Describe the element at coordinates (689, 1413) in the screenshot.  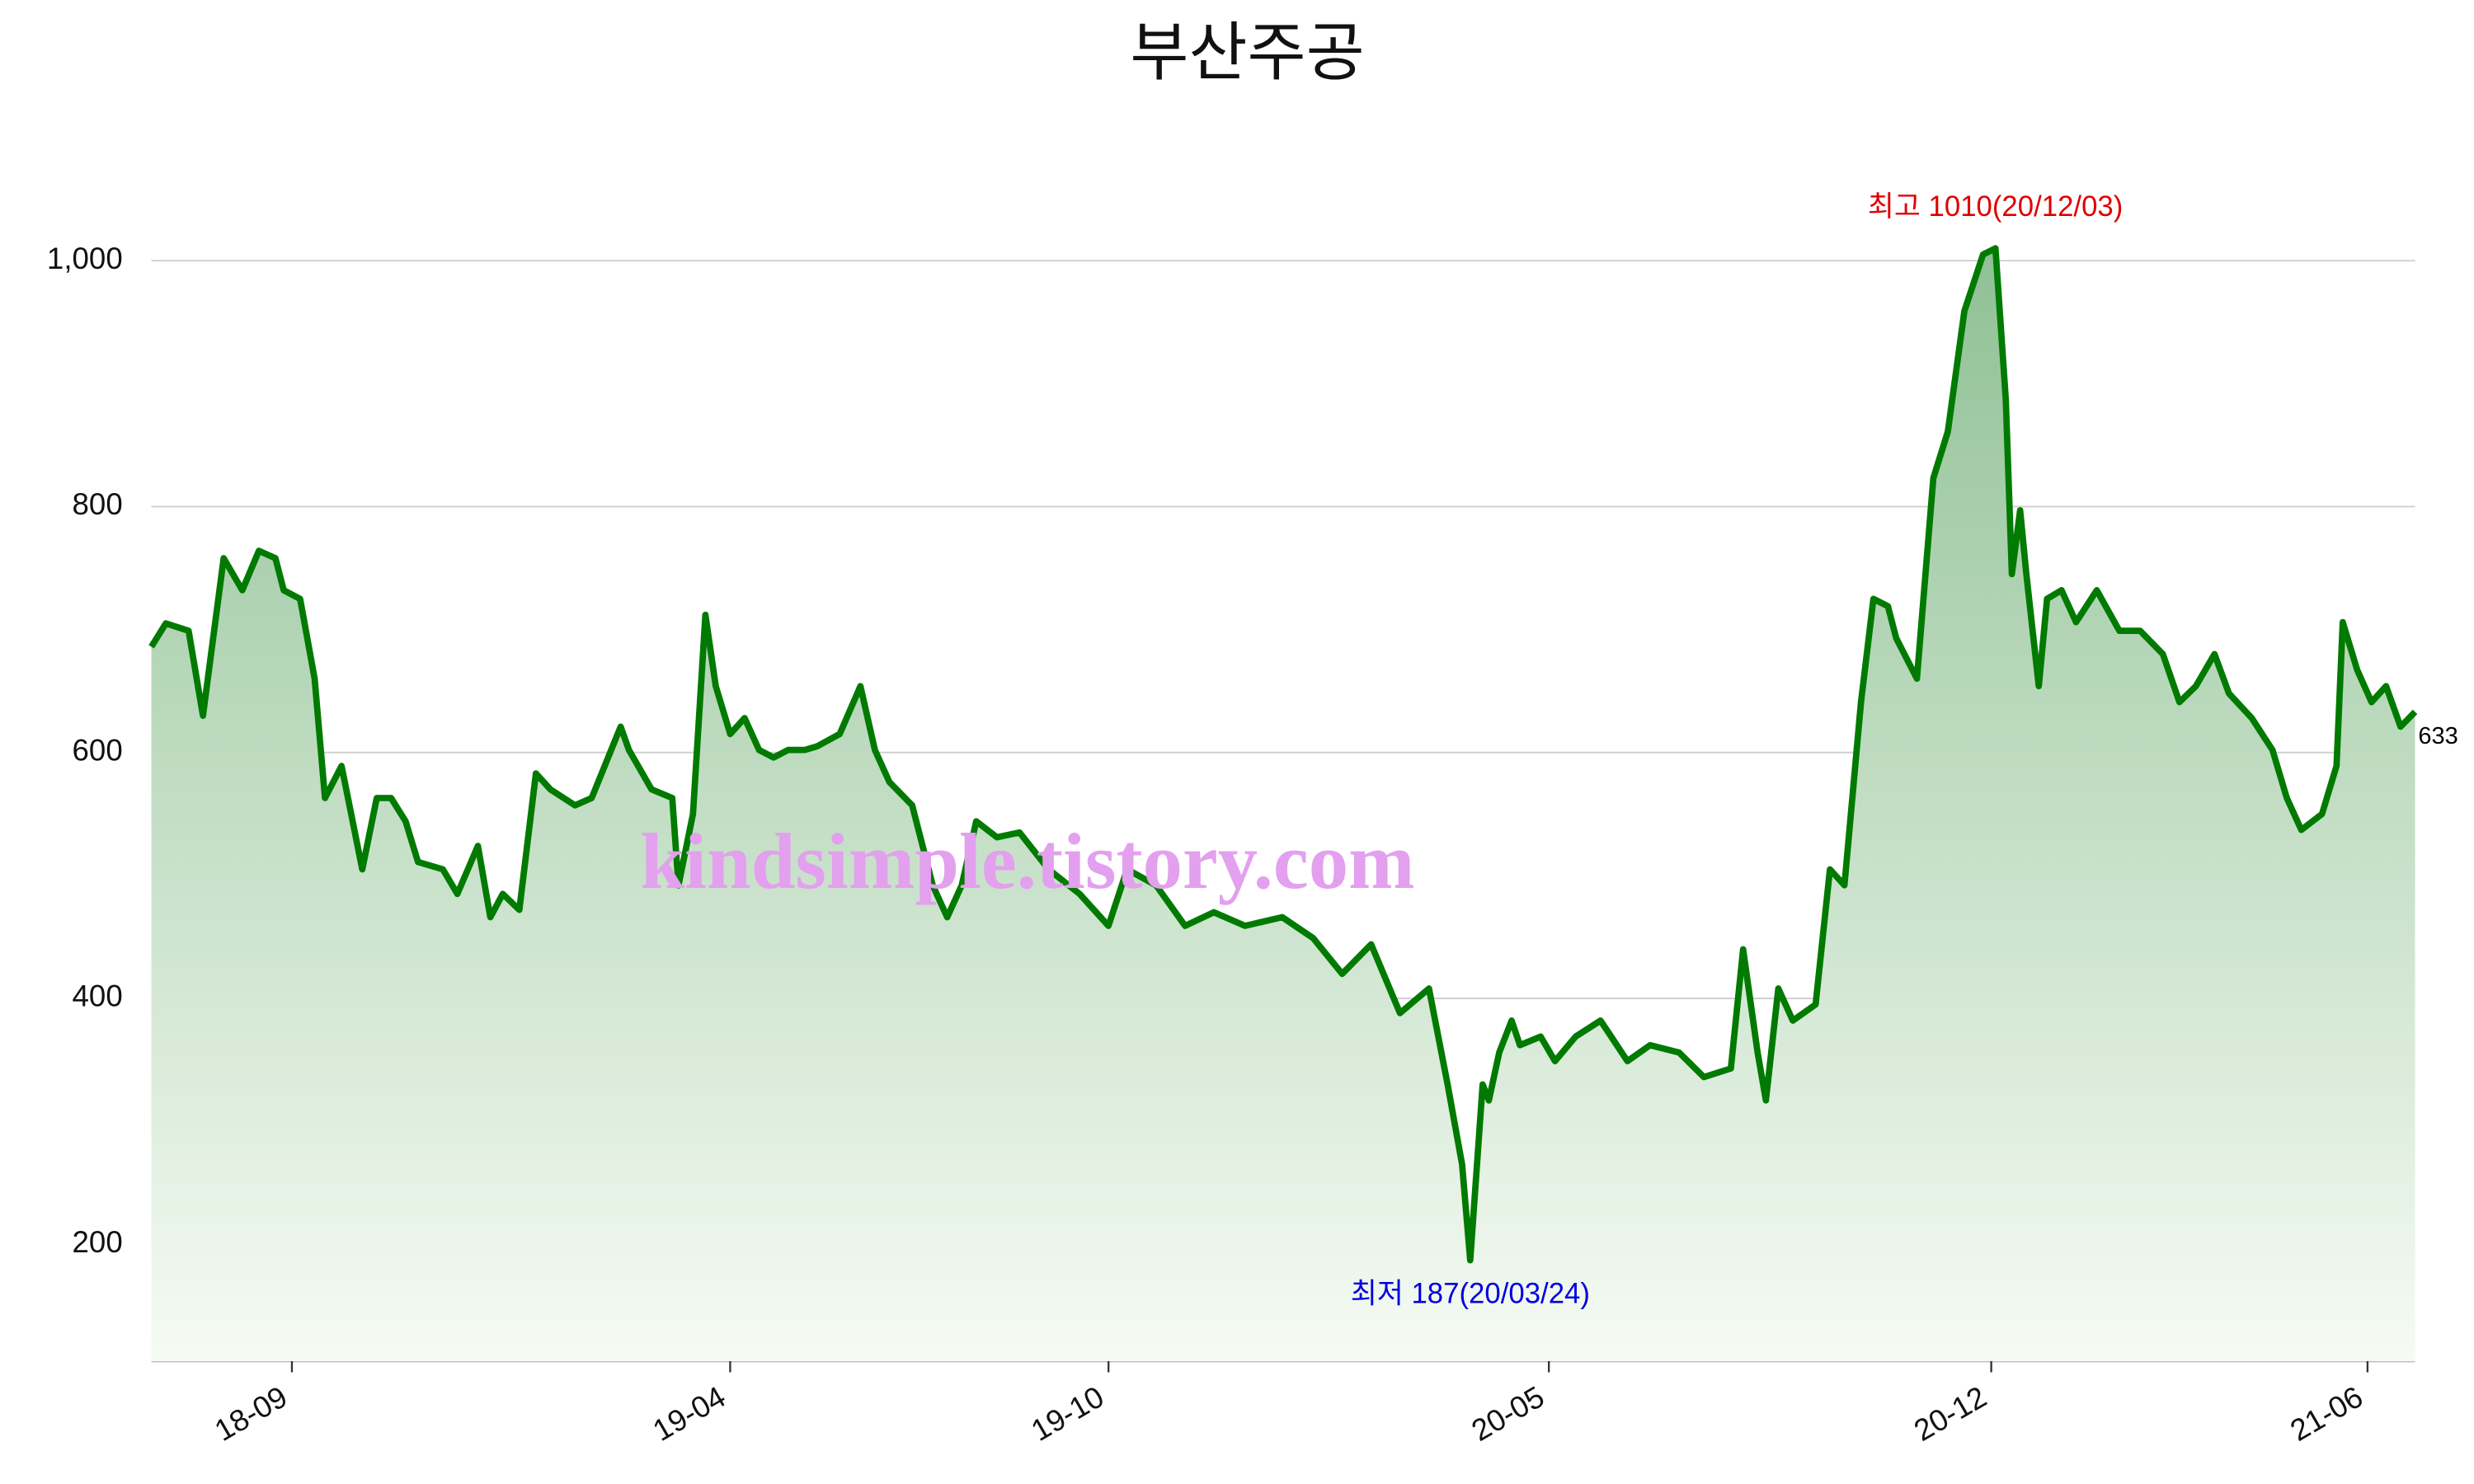
I see `x-tick-label: 19-04` at that location.